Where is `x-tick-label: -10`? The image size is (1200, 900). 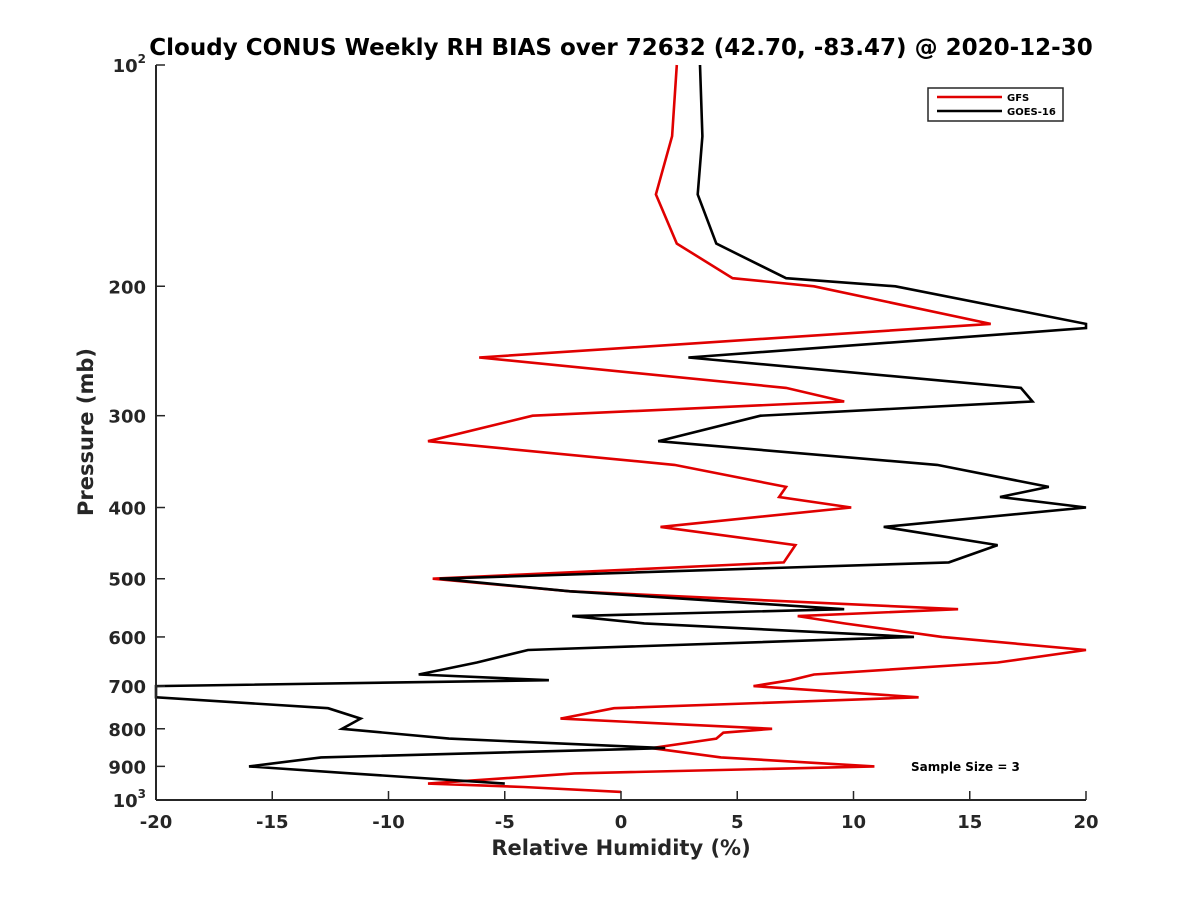 x-tick-label: -10 is located at coordinates (388, 822).